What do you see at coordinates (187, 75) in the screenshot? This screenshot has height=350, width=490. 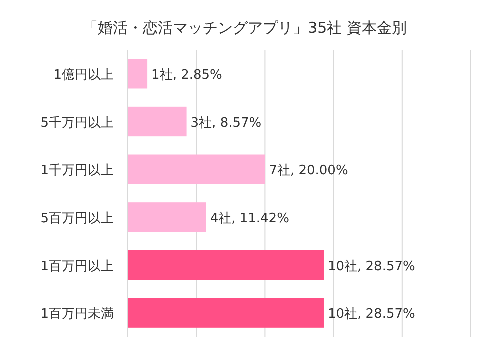 I see `data-label: 1社, 2.85%` at bounding box center [187, 75].